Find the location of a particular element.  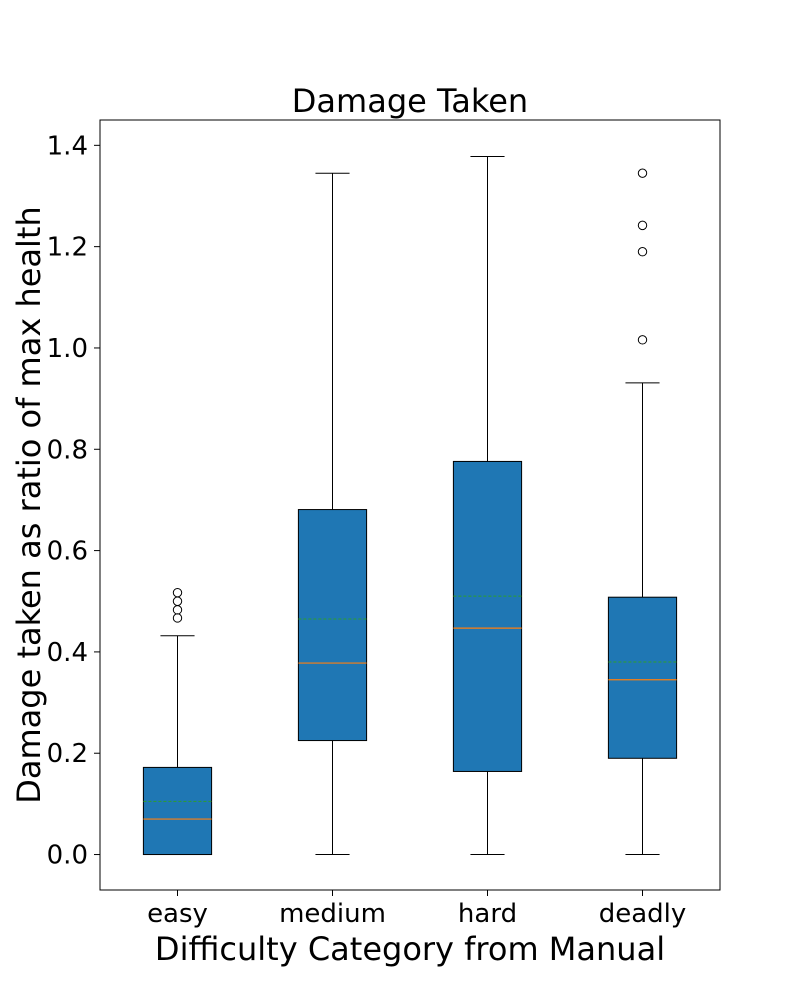

y-tick-label: 0.0 is located at coordinates (67, 856).